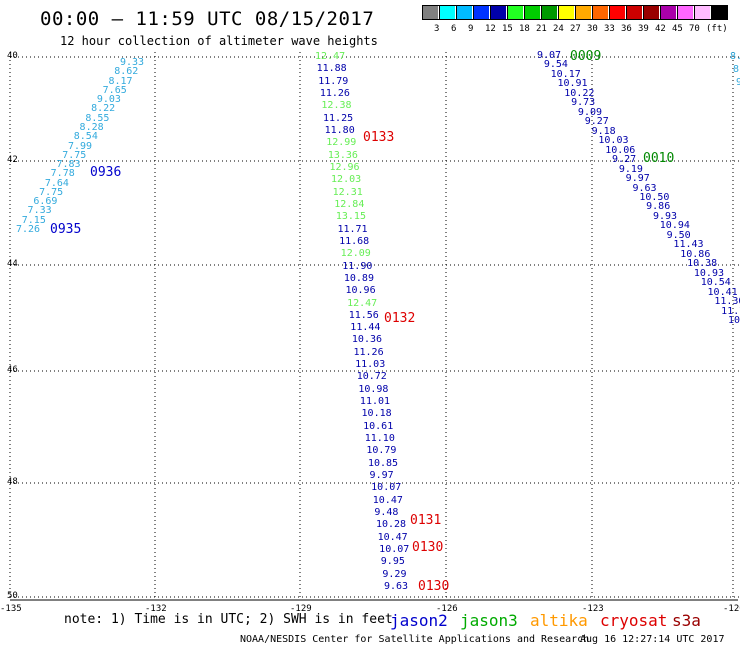 The width and height of the screenshot is (740, 650). I want to click on colorbar-label: 30, so click(592, 29).